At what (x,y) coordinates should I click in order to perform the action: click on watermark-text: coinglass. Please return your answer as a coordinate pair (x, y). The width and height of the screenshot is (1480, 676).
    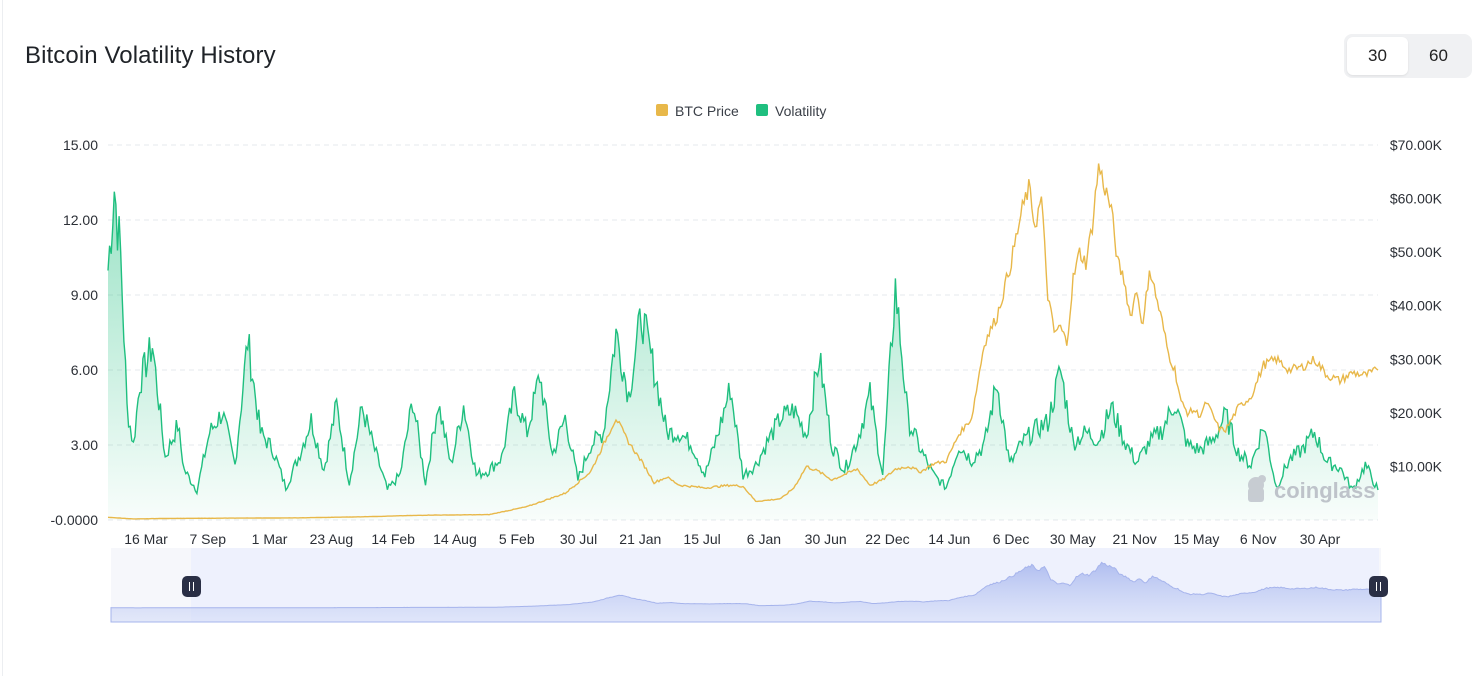
    Looking at the image, I should click on (1324, 490).